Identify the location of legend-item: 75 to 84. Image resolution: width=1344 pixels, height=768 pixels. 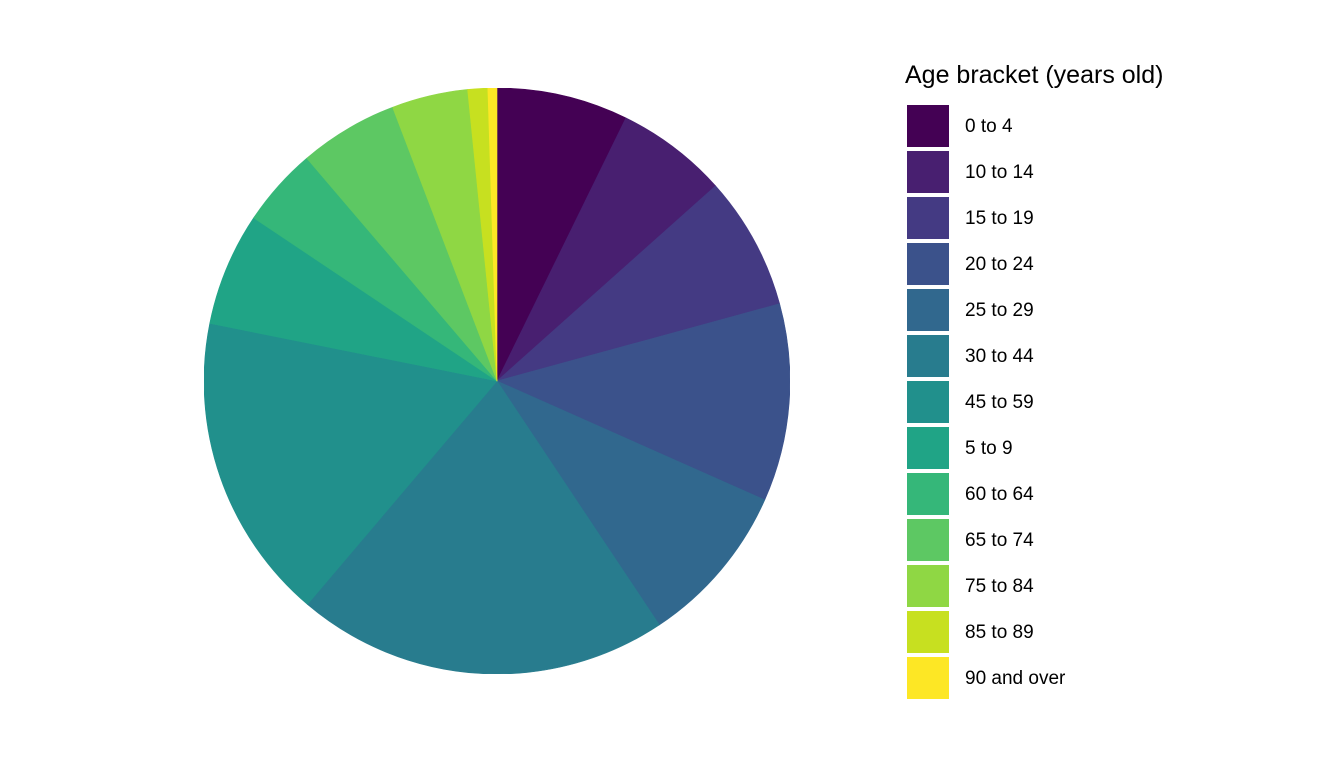
(1034, 586).